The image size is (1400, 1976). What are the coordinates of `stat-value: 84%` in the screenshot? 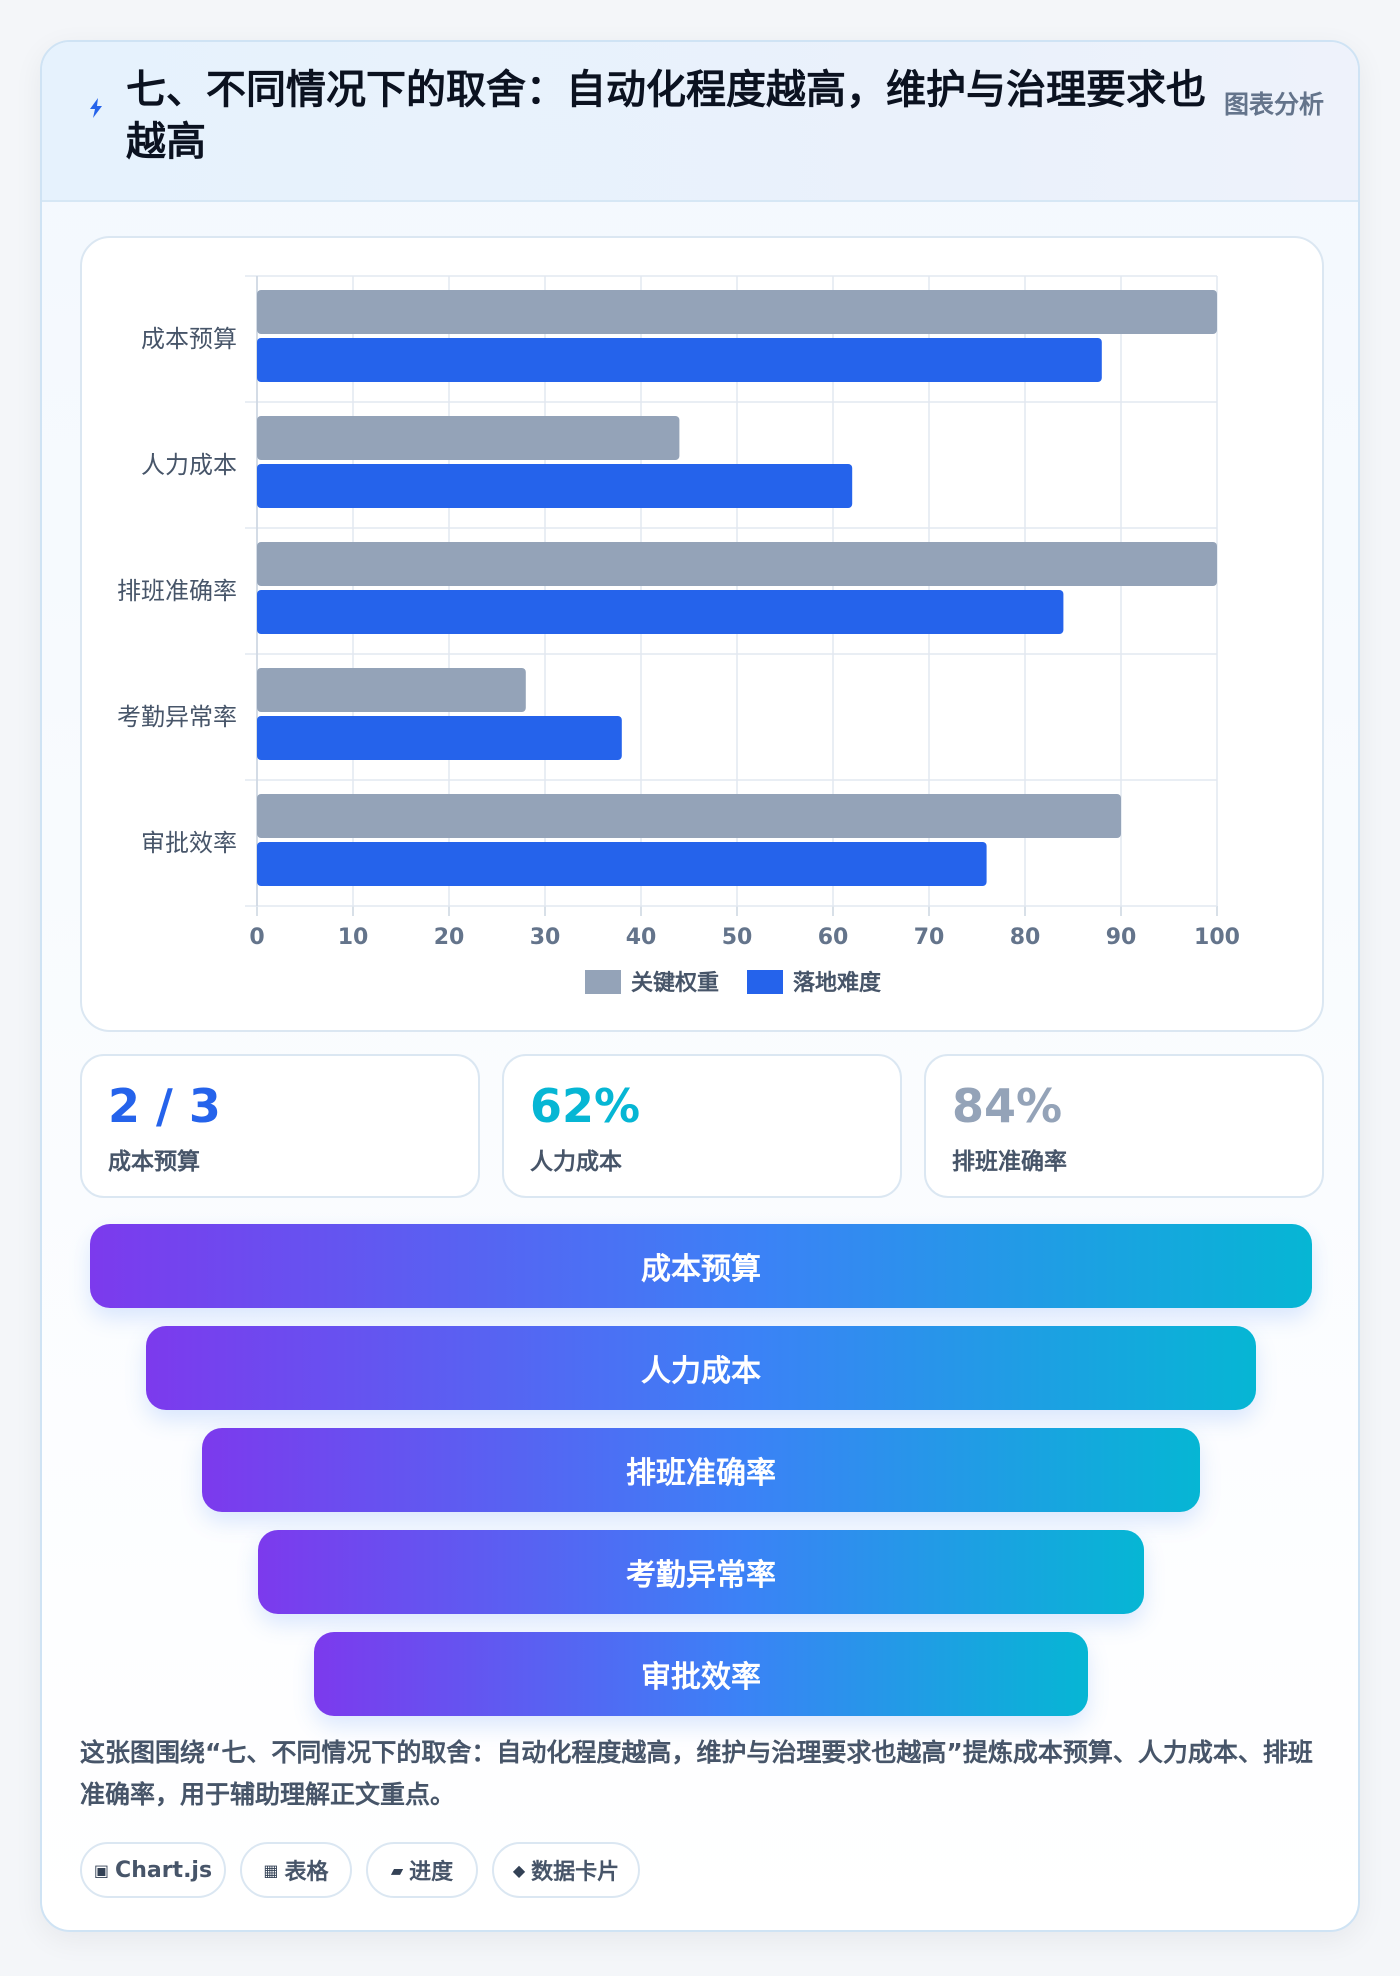 It's located at (1007, 1106).